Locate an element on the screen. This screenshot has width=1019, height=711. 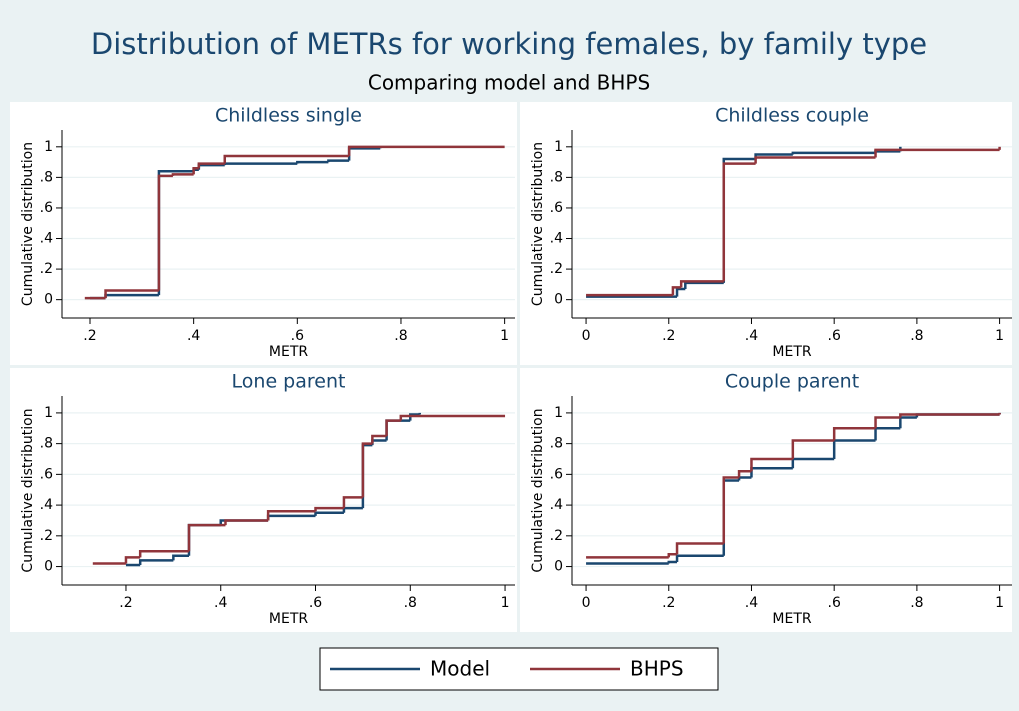
panel-title: Lone parent is located at coordinates (289, 382).